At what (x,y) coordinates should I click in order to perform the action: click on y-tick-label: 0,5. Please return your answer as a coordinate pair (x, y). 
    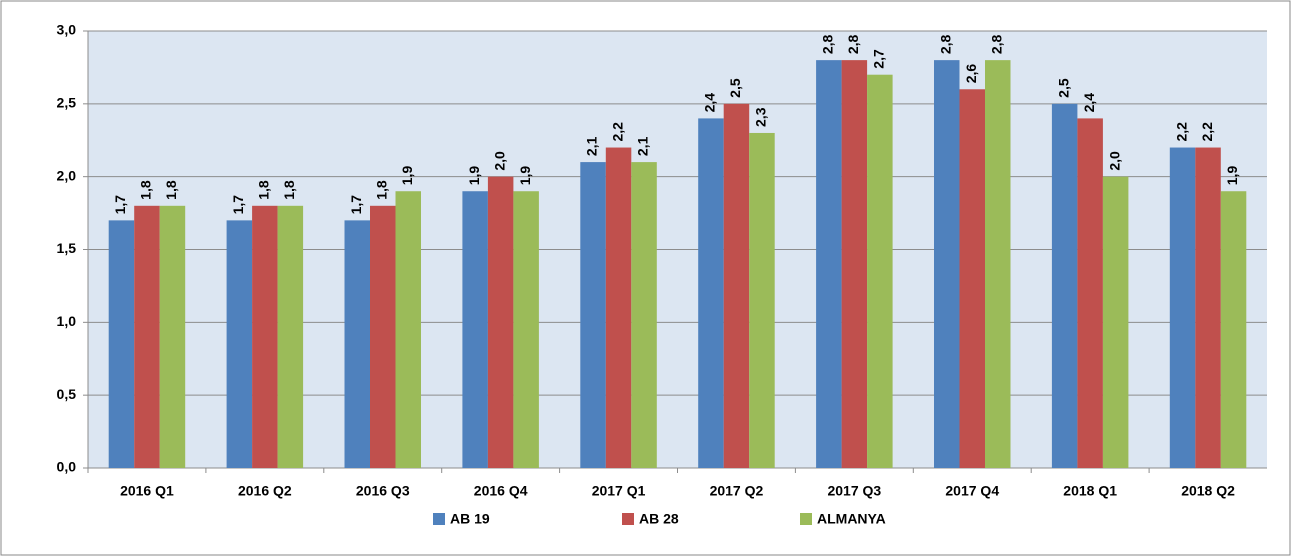
    Looking at the image, I should click on (67, 394).